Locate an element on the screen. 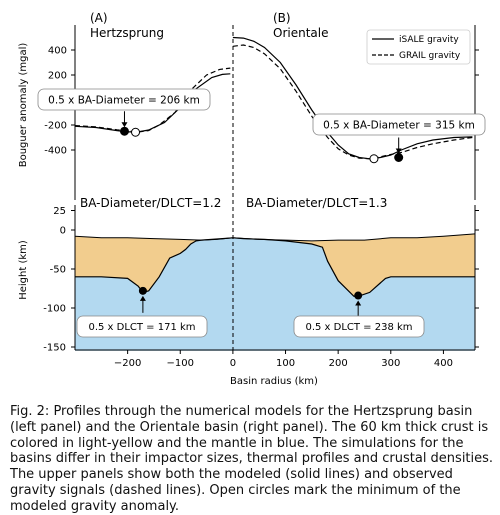 The image size is (500, 515). height-ytick-label: 25 is located at coordinates (59, 211).